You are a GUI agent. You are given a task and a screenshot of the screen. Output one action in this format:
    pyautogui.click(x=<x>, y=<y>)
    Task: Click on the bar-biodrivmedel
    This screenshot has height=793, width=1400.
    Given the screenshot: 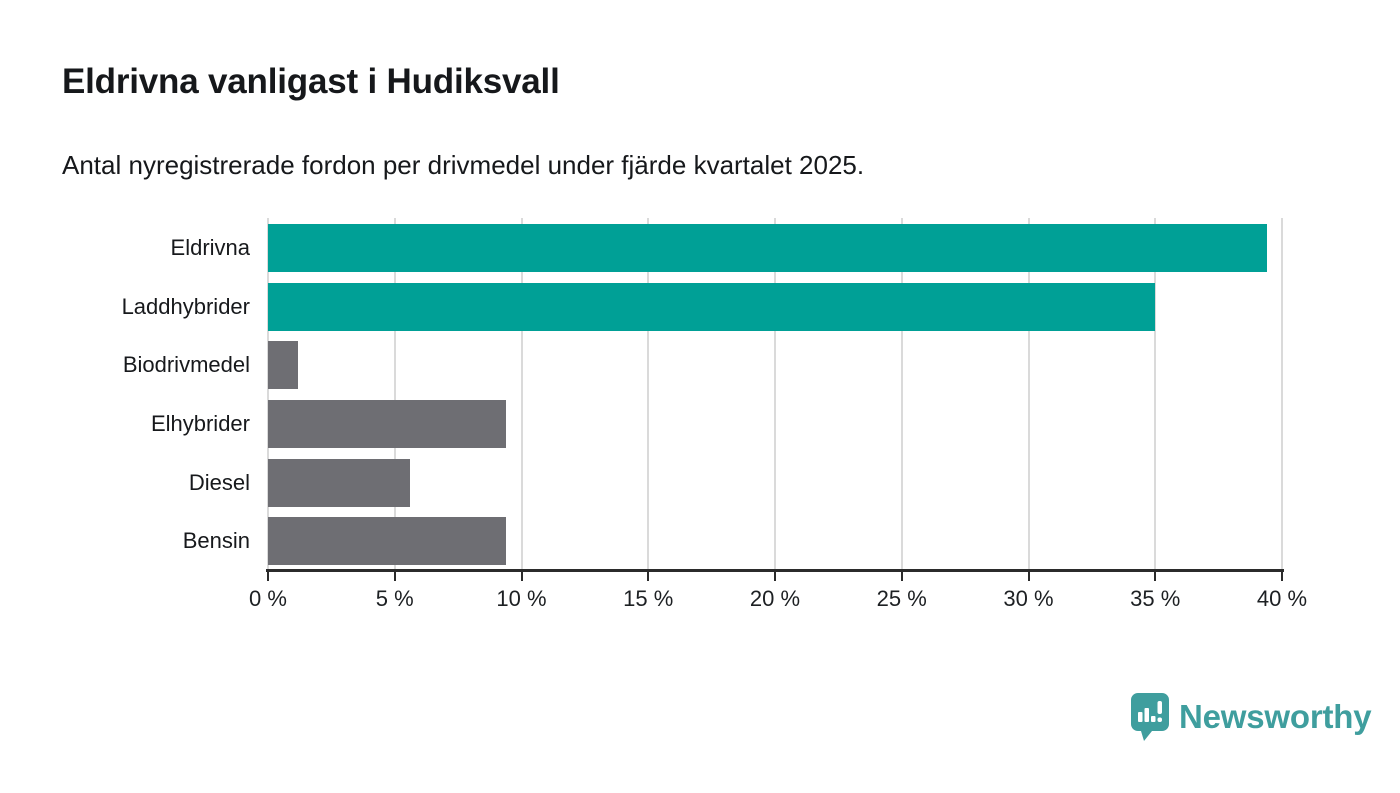 What is the action you would take?
    pyautogui.click(x=283, y=365)
    